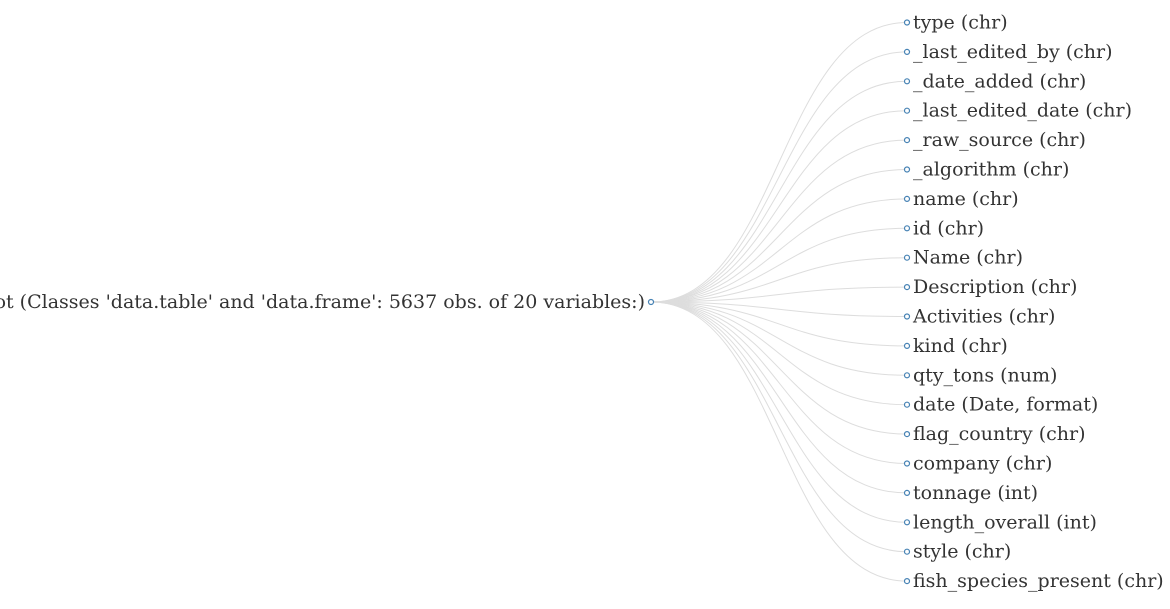  I want to click on child-node: length_overall (int), so click(1001, 522).